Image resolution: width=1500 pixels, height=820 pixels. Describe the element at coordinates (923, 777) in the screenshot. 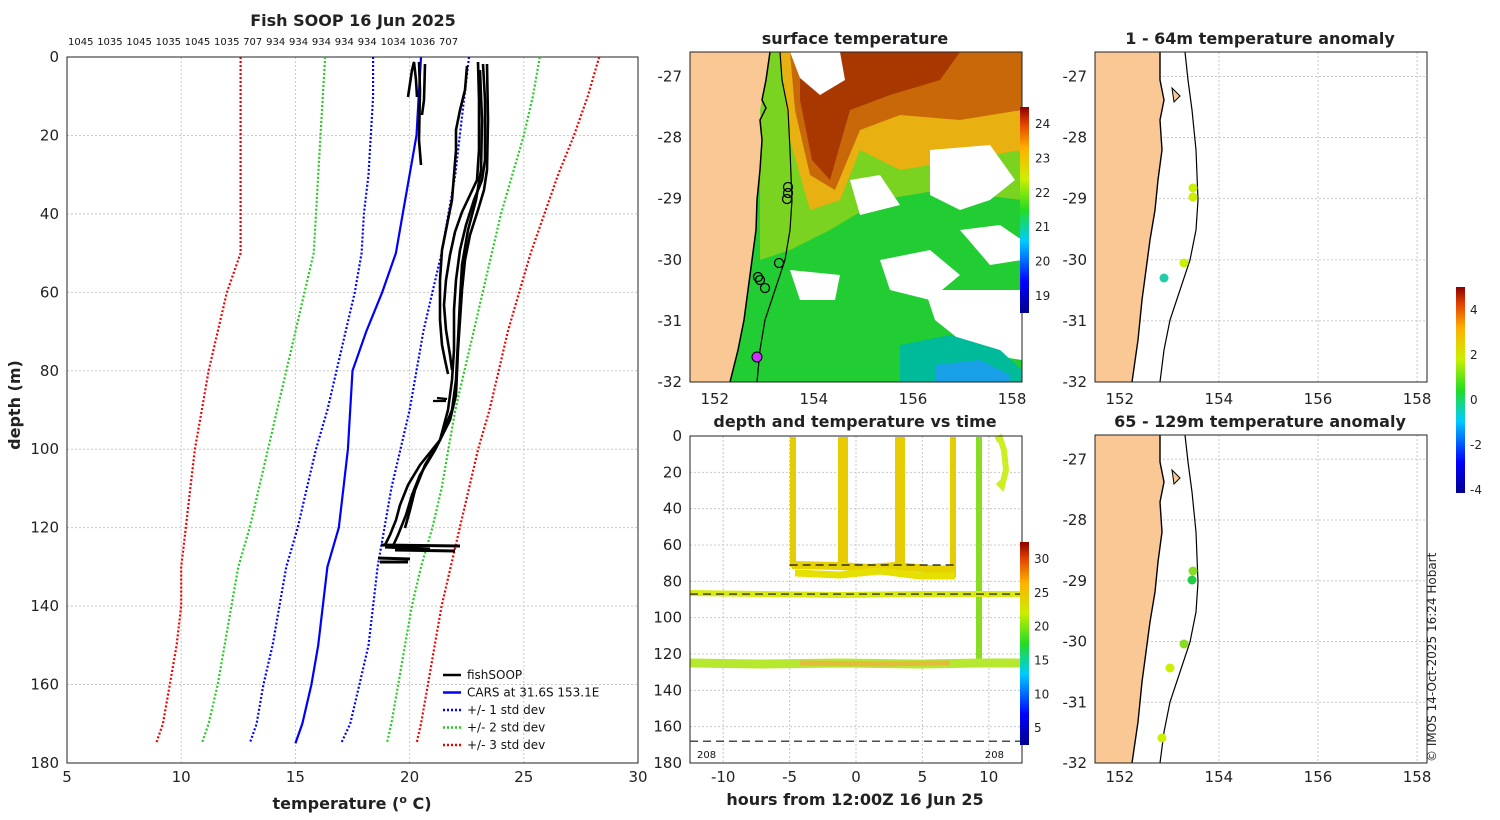

I see `dt-x-tick-label: 5` at that location.